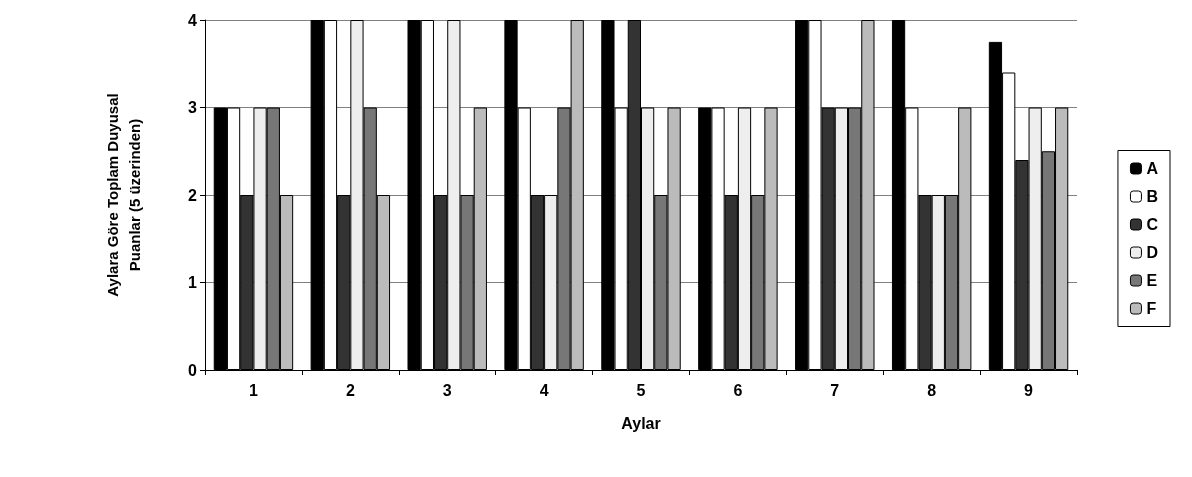 This screenshot has height=477, width=1192. Describe the element at coordinates (1151, 308) in the screenshot. I see `legend-label: F` at that location.